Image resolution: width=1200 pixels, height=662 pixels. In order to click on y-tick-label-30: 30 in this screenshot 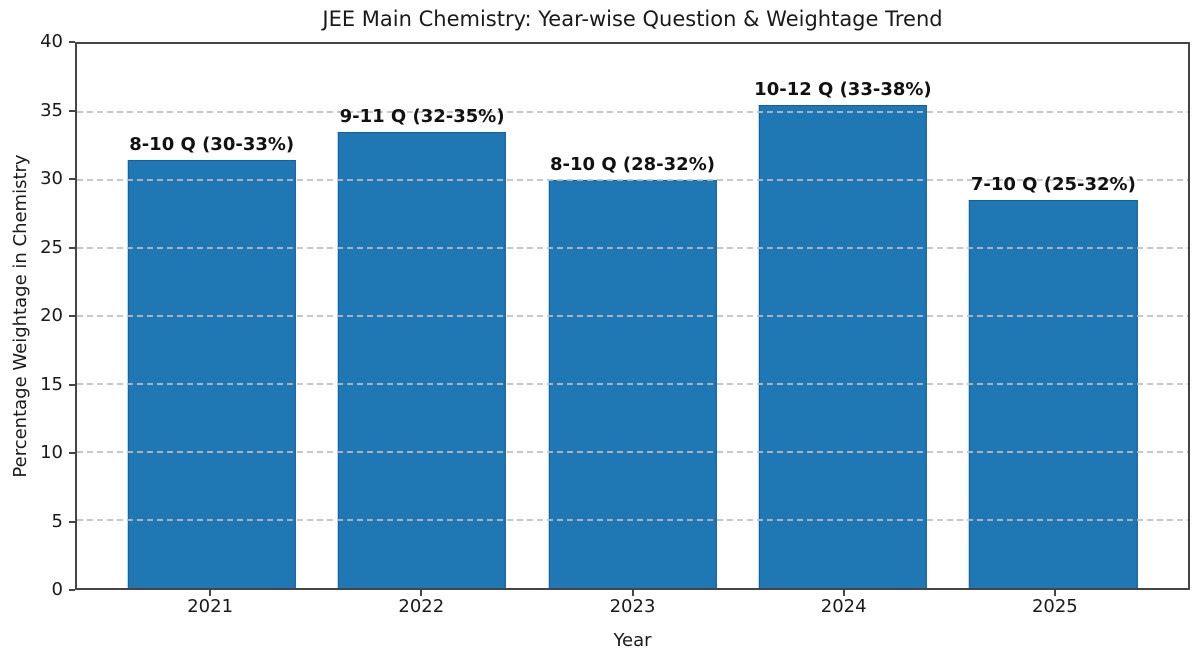, I will do `click(51, 178)`.